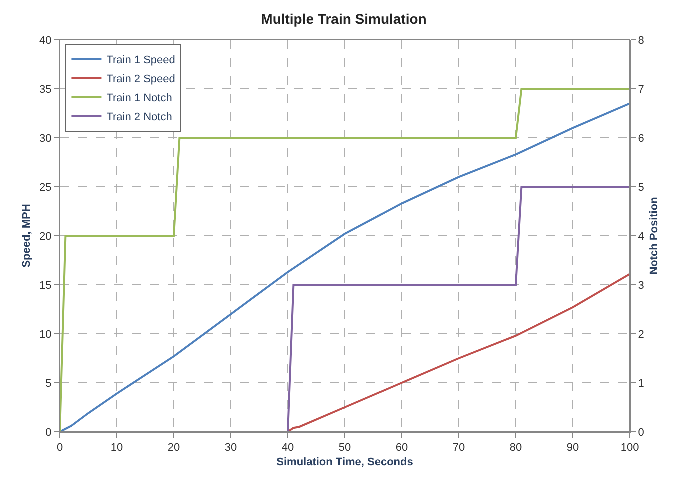 This screenshot has height=478, width=688. What do you see at coordinates (49, 384) in the screenshot?
I see `y-tick-label: 5` at bounding box center [49, 384].